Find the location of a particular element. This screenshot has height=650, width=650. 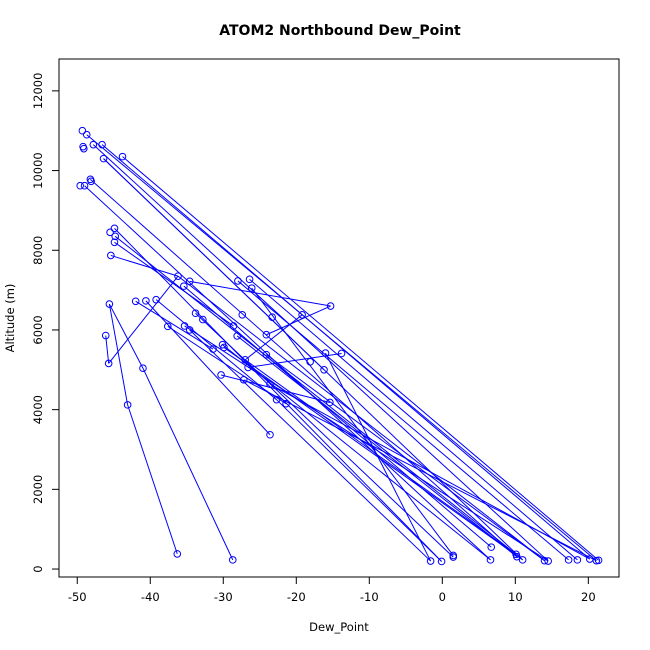

x-tick-label: -10 is located at coordinates (369, 597).